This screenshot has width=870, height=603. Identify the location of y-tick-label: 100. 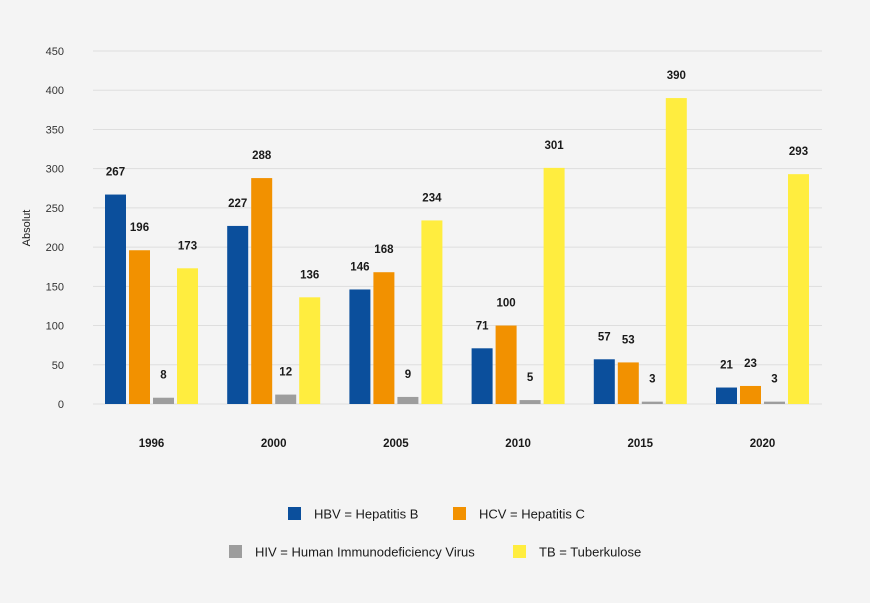
(55, 327).